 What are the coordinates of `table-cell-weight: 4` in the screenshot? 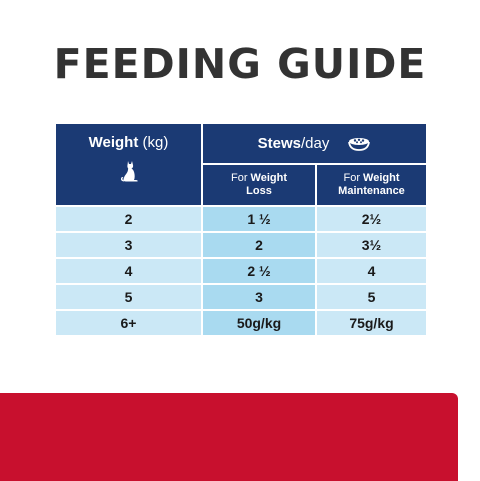 It's located at (128, 271).